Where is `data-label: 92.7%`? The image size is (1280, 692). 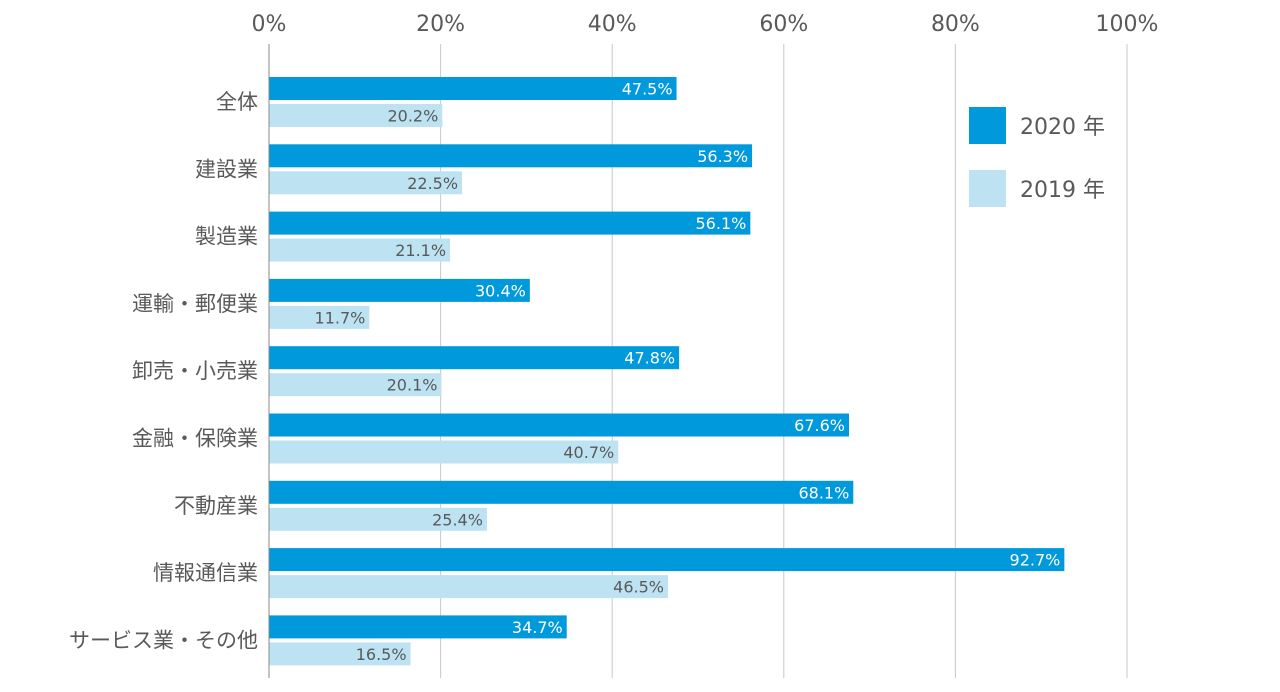
data-label: 92.7% is located at coordinates (1035, 560).